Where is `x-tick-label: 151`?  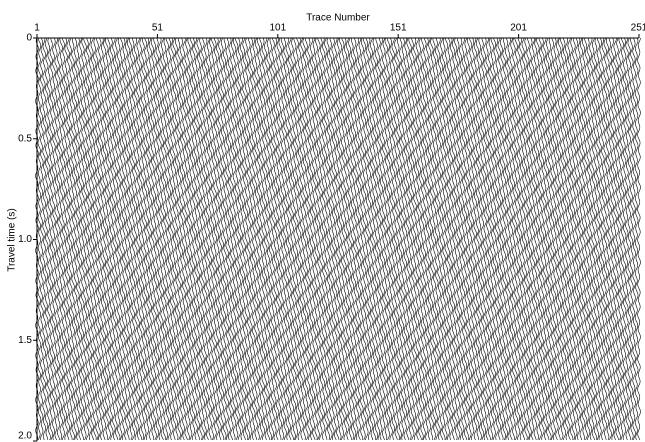
x-tick-label: 151 is located at coordinates (398, 28).